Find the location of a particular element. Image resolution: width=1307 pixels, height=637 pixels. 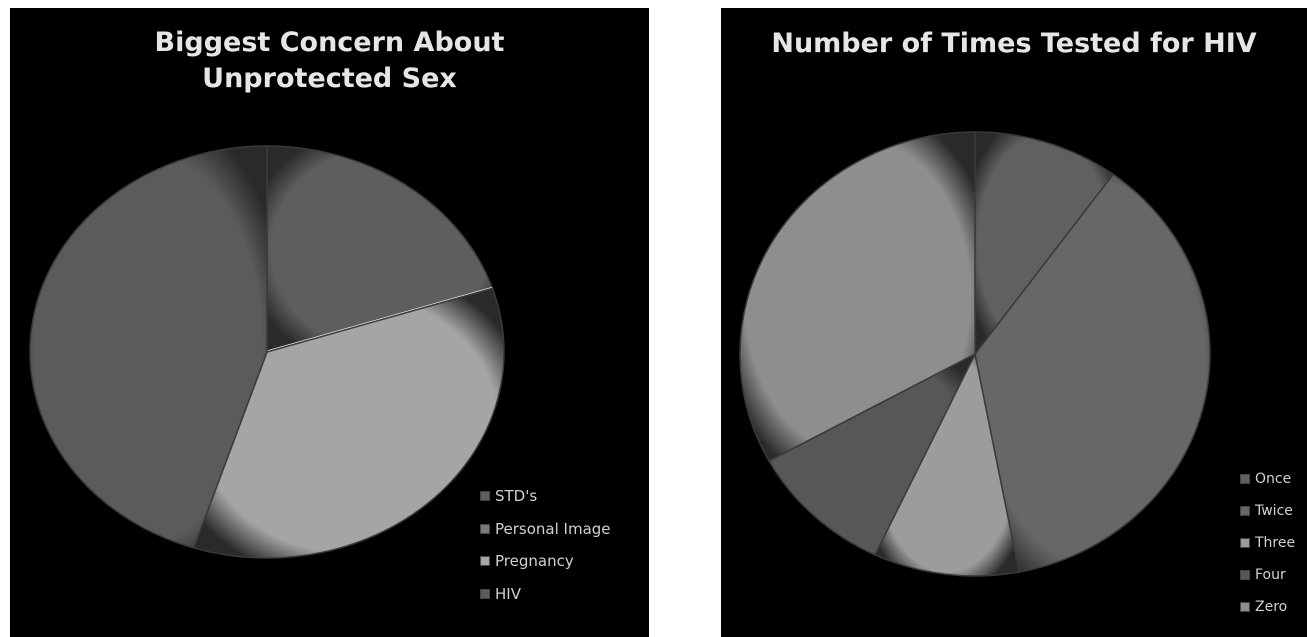

legend-item-hiv: HIV is located at coordinates (545, 594).